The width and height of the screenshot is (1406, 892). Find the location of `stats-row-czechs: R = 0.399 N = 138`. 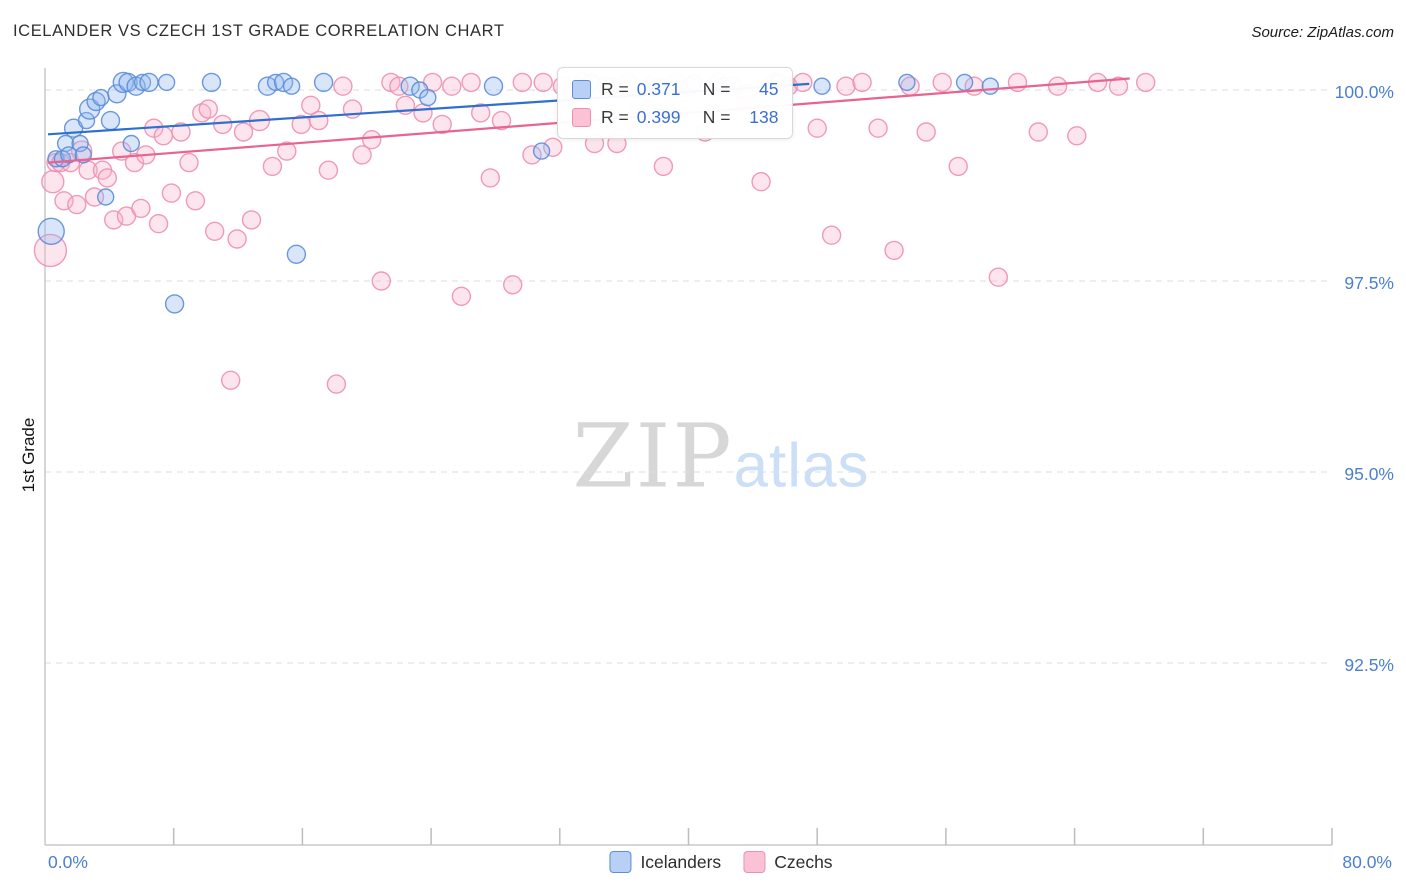

stats-row-czechs: R = 0.399 N = 138 is located at coordinates (675, 117).